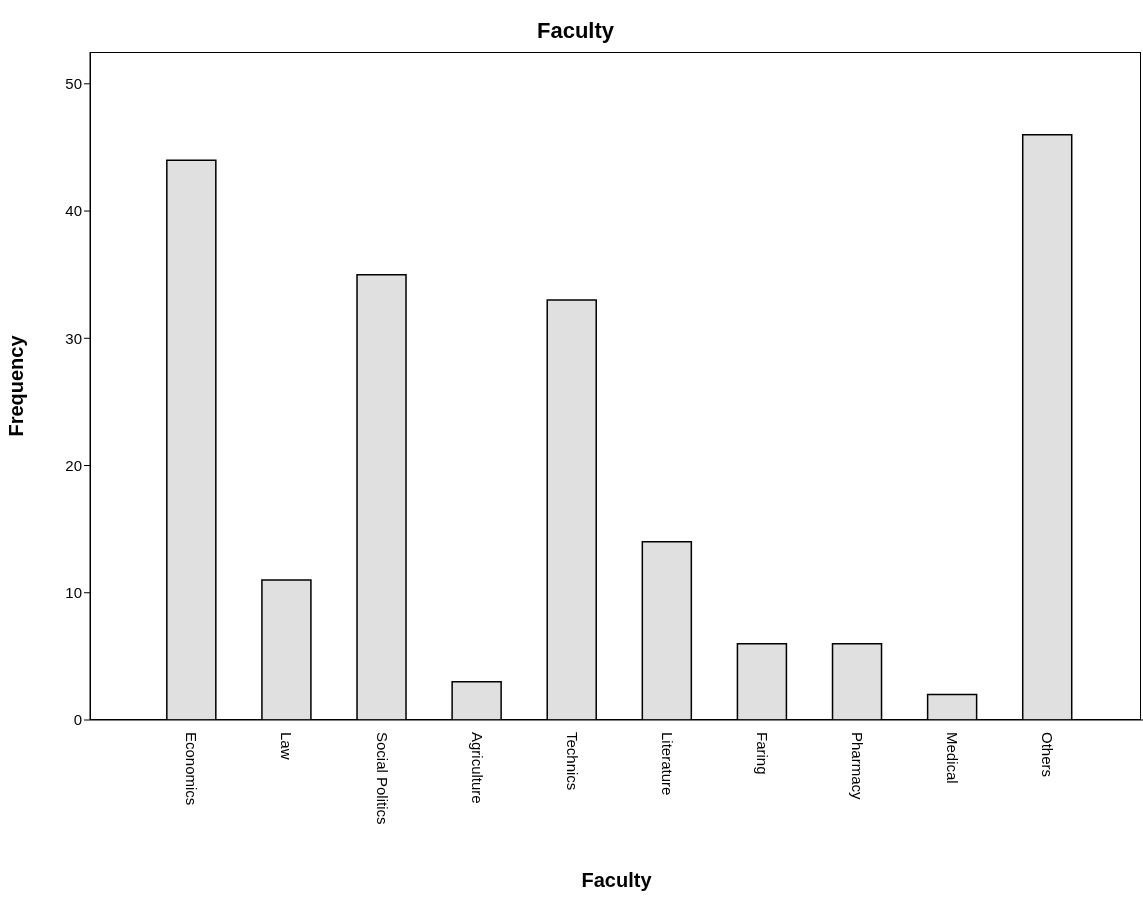  I want to click on x-tick-label: Others, so click(1048, 755).